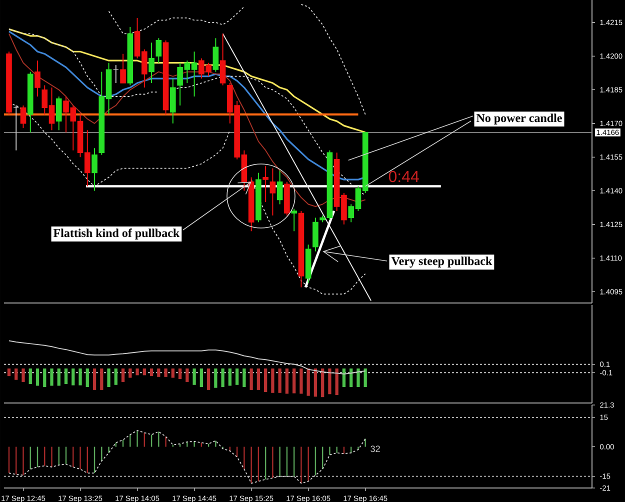  What do you see at coordinates (519, 119) in the screenshot?
I see `annotation: No power candle` at bounding box center [519, 119].